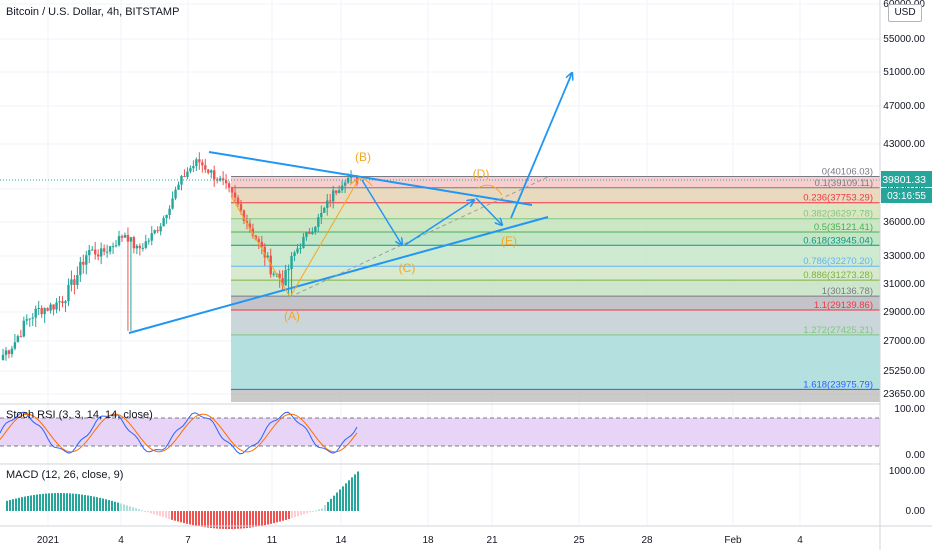  What do you see at coordinates (838, 330) in the screenshot?
I see `fib-level-label: 1.272(27425.21)` at bounding box center [838, 330].